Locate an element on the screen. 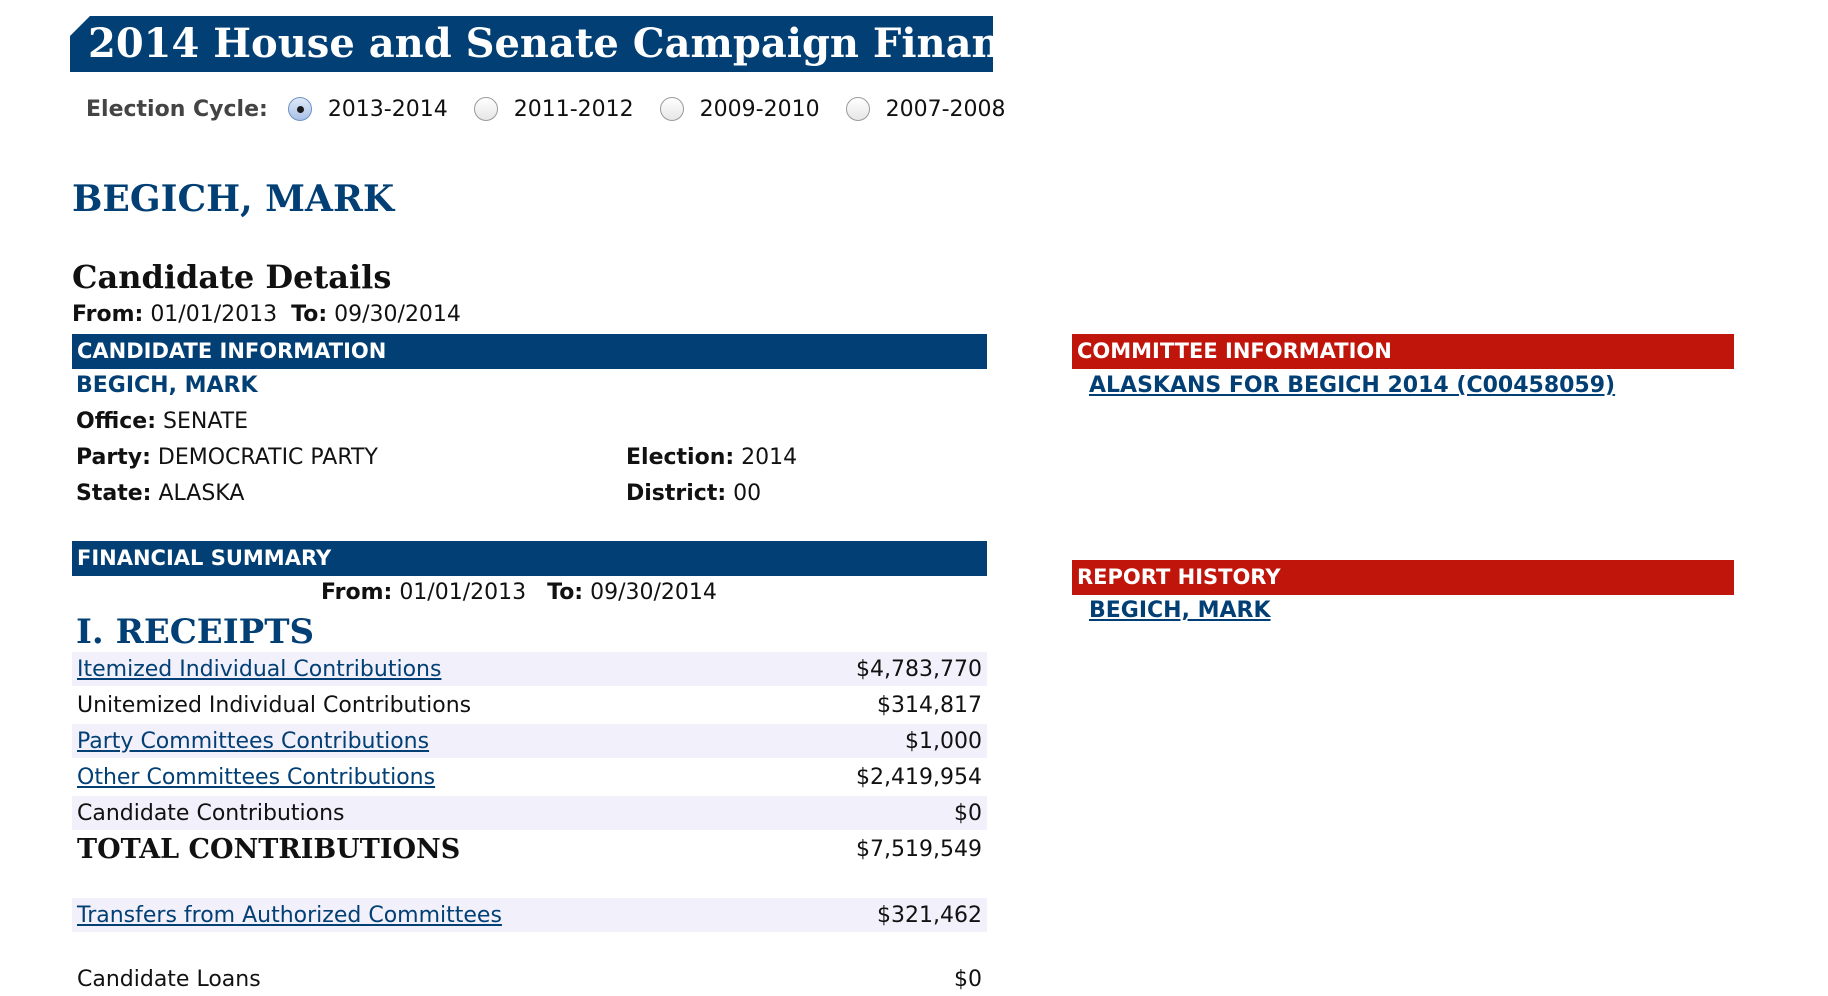 This screenshot has width=1828, height=996. candidate-details-title: Candidate Details is located at coordinates (232, 277).